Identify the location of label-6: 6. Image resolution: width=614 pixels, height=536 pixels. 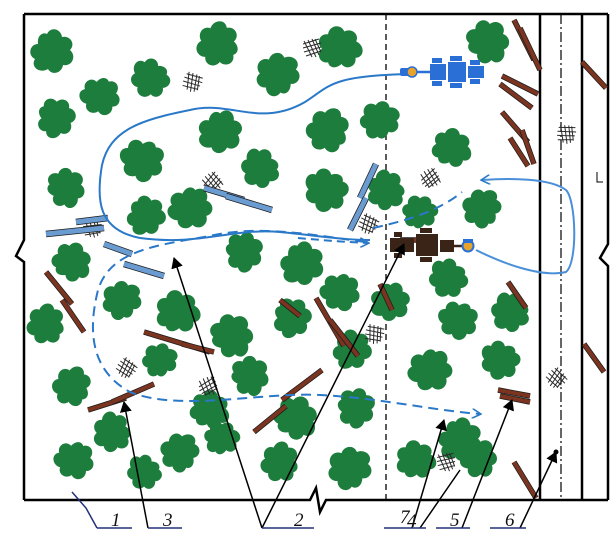
(510, 520).